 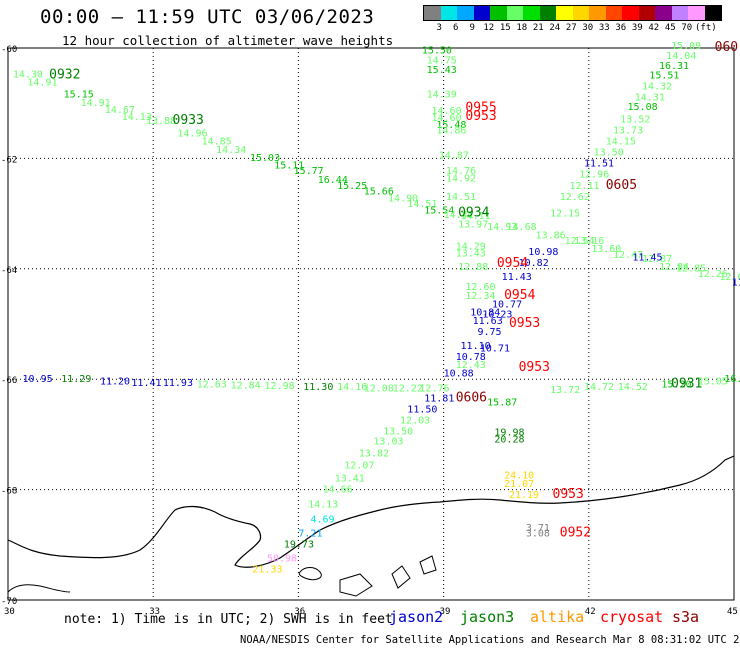 What do you see at coordinates (408, 388) in the screenshot?
I see `wave-height-label: 12.22` at bounding box center [408, 388].